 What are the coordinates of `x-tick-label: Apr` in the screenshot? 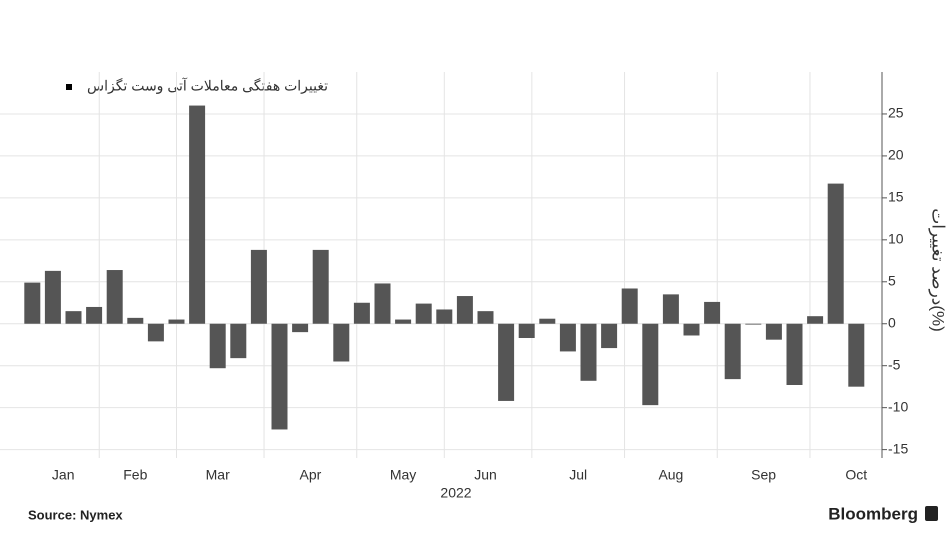 It's located at (311, 475).